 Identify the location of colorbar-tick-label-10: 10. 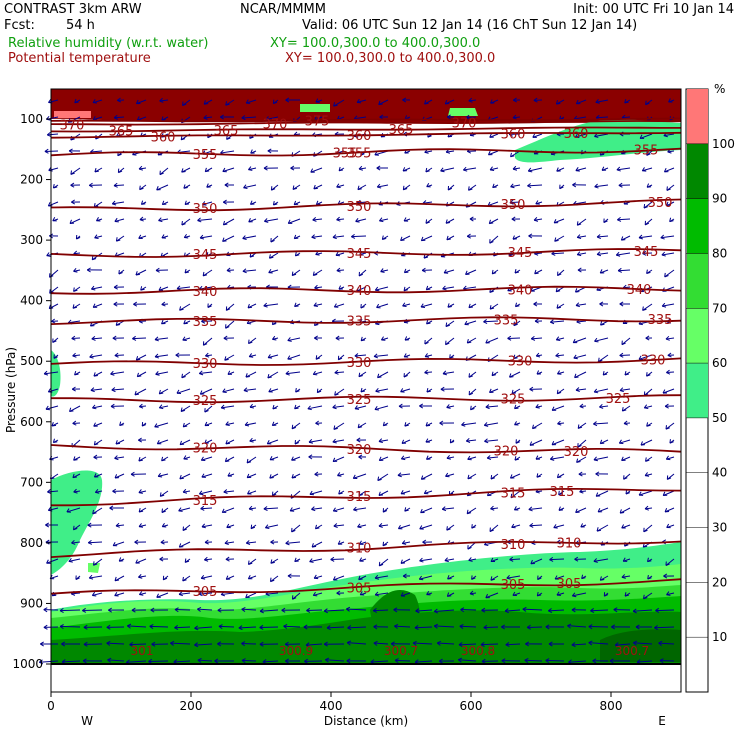
(719, 637).